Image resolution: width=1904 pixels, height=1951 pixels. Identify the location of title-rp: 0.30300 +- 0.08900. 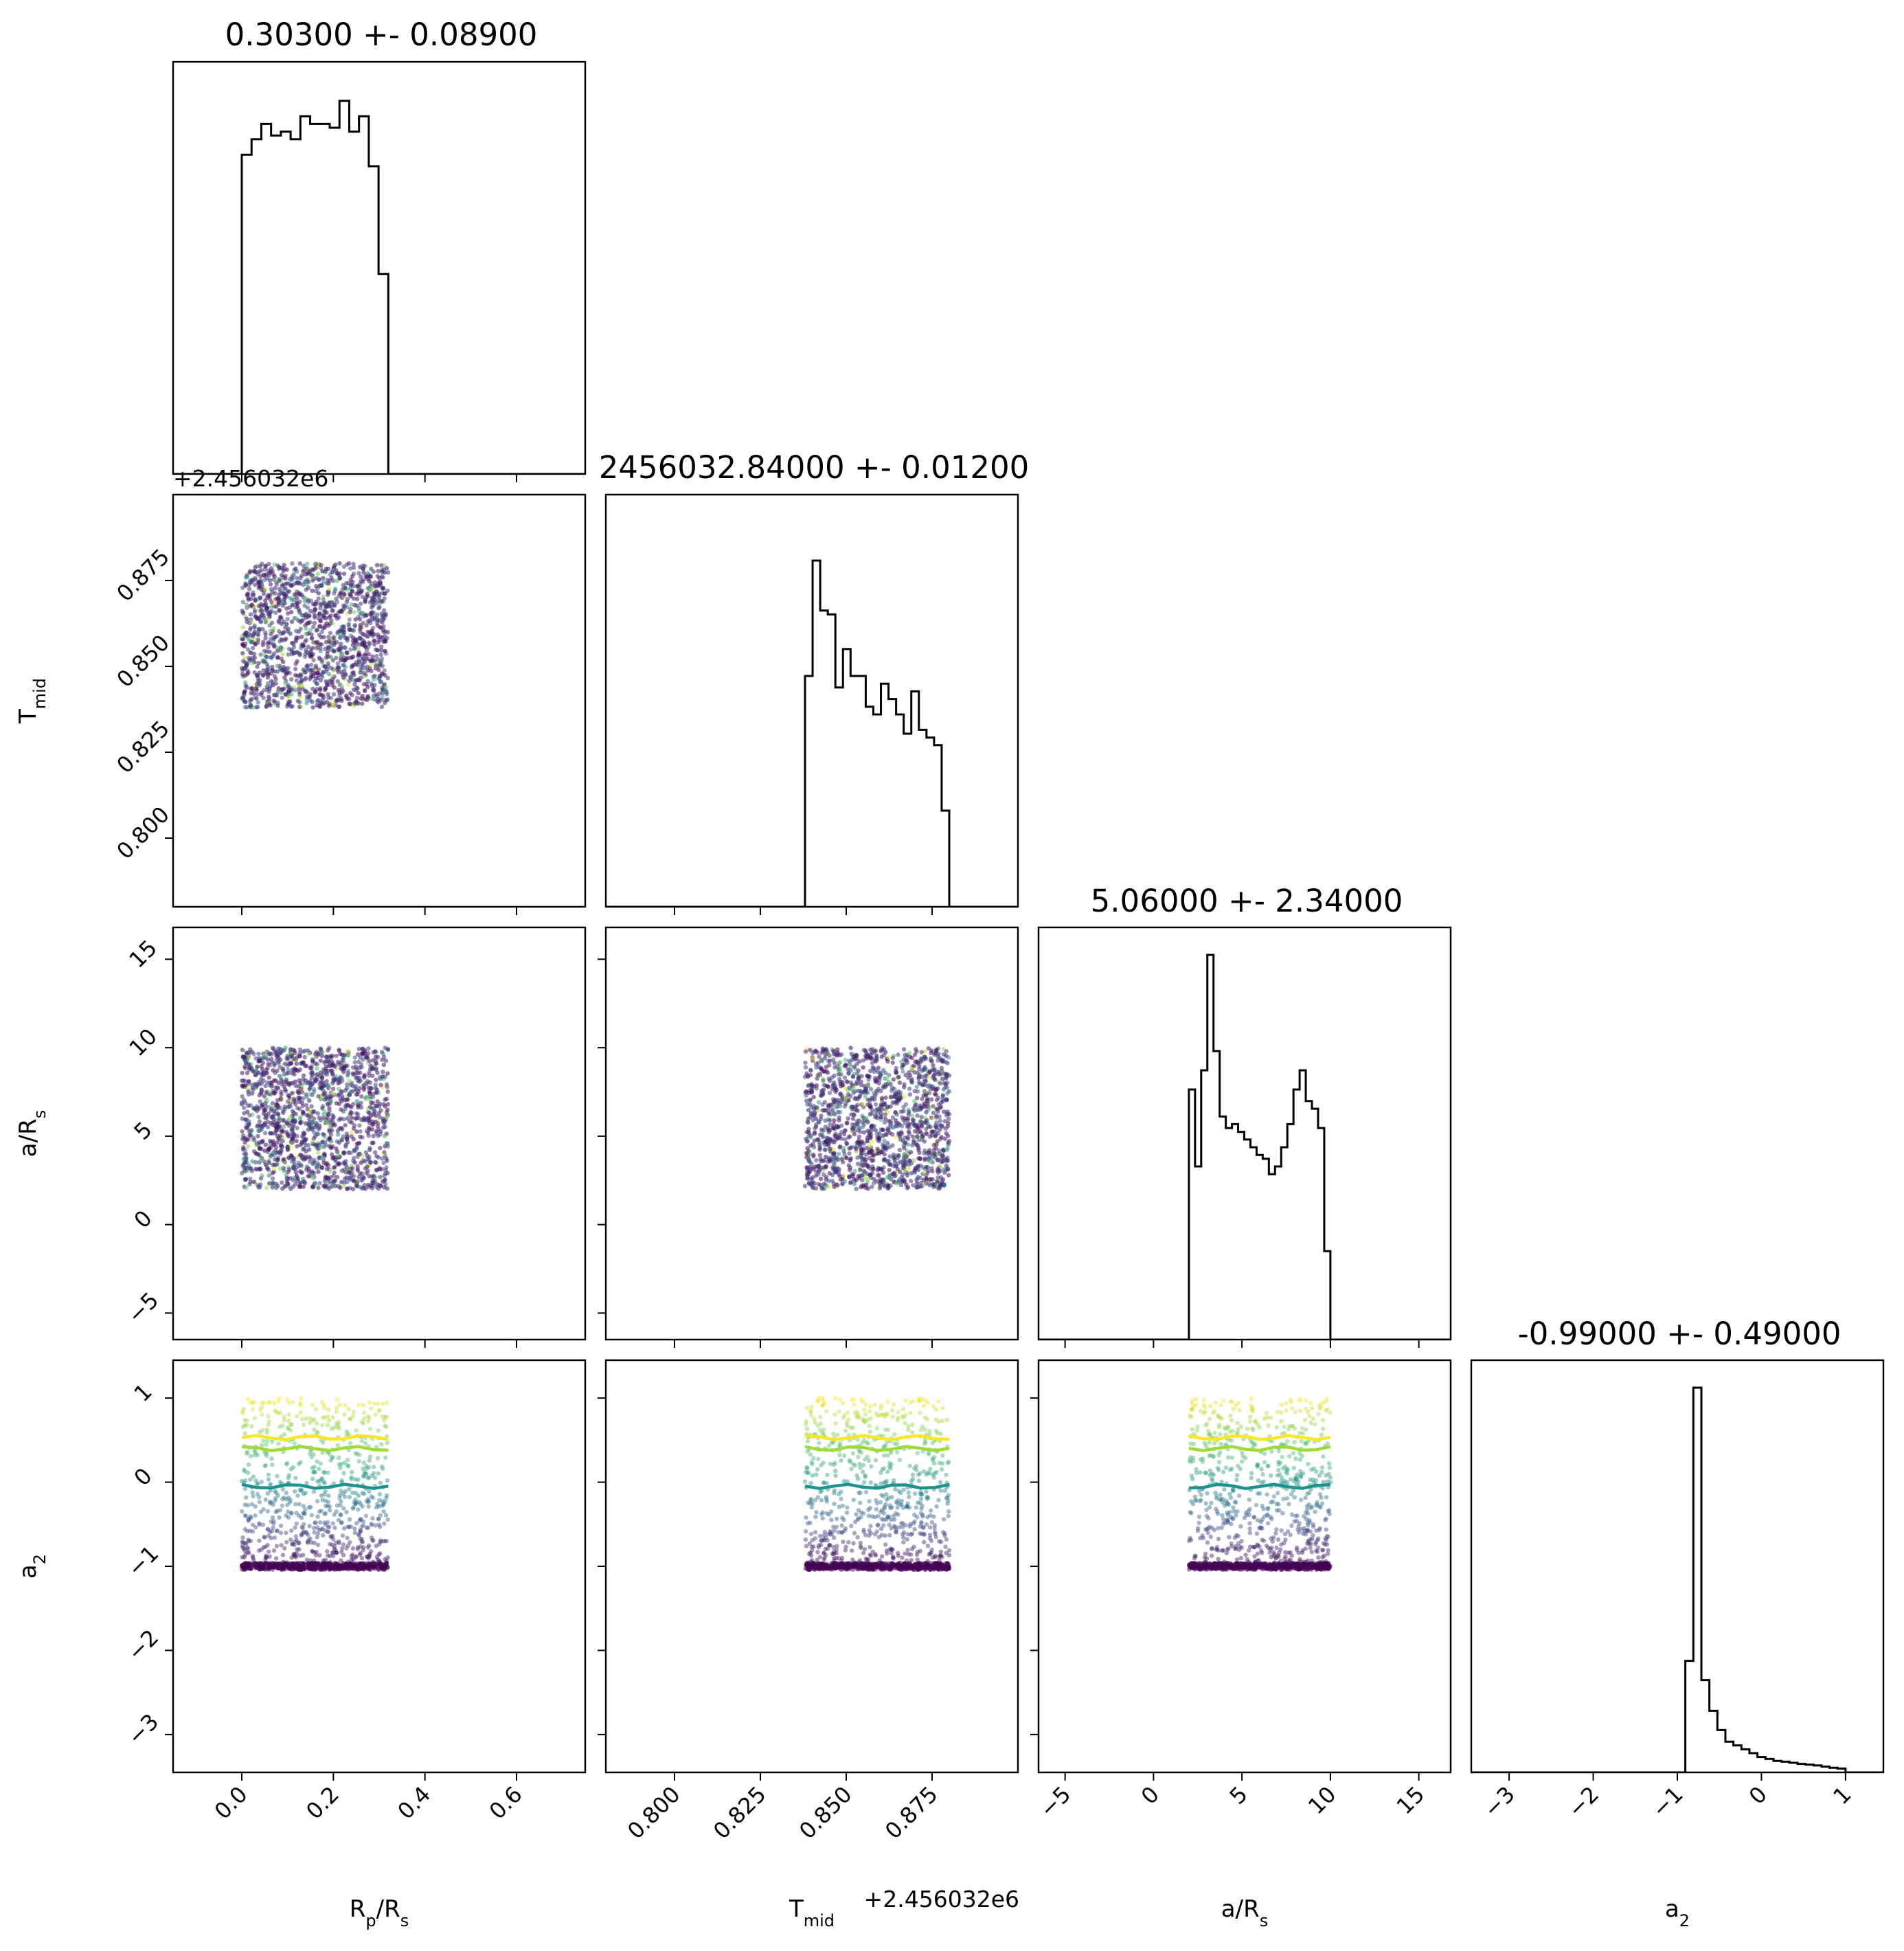
(381, 34).